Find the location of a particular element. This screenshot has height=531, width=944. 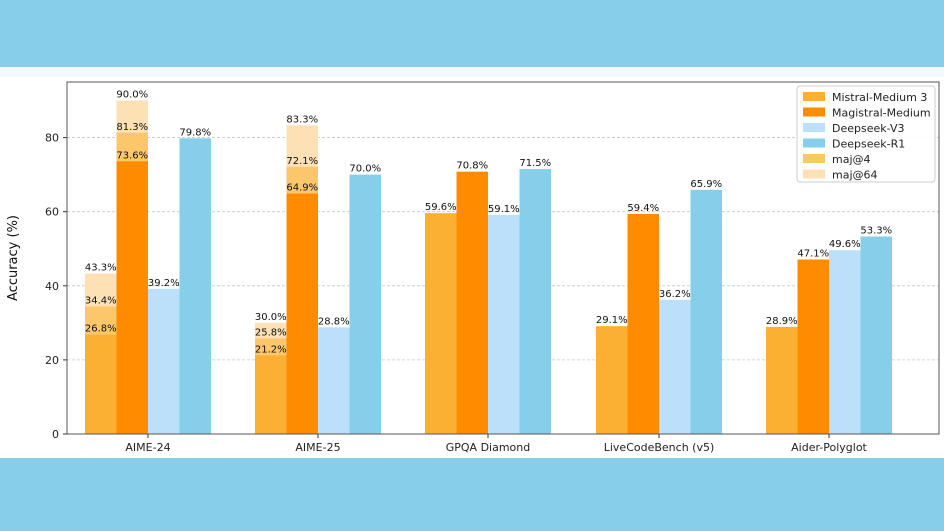

value-label-maj4: 72.1% is located at coordinates (302, 161).